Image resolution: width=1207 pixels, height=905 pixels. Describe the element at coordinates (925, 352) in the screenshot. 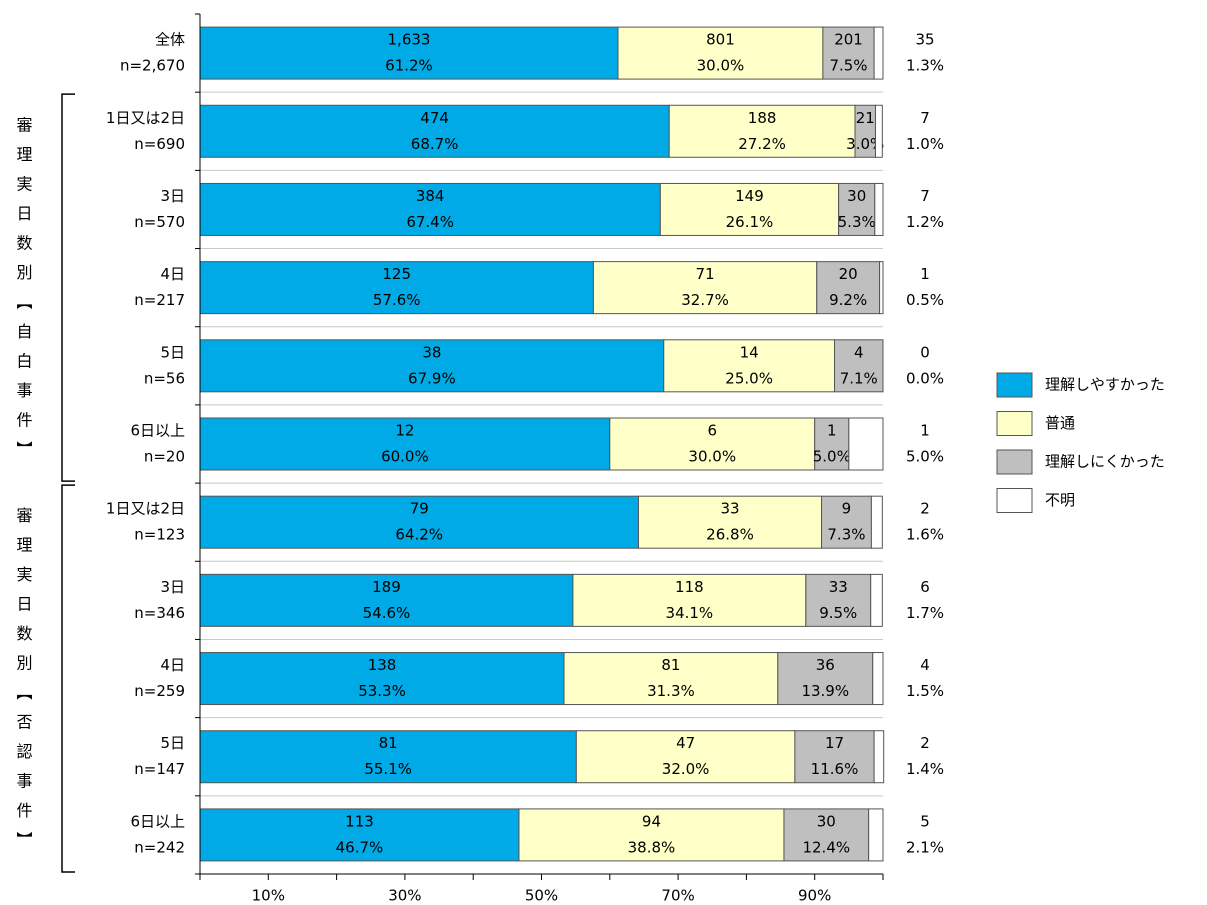

I see `count-label: 0` at that location.